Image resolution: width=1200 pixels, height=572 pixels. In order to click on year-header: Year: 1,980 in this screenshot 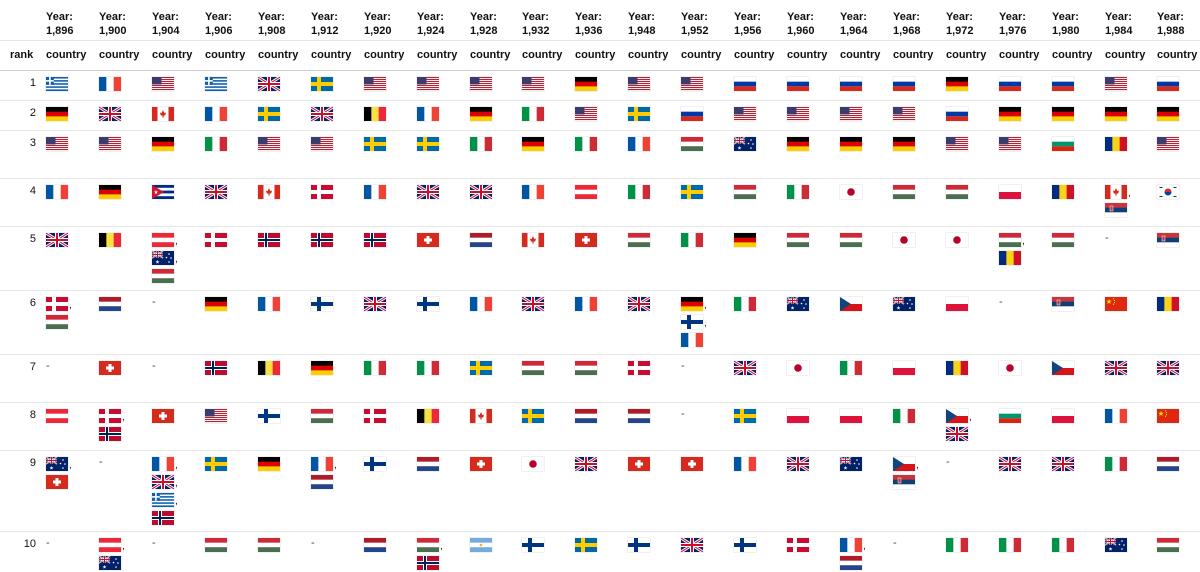, I will do `click(1066, 24)`.